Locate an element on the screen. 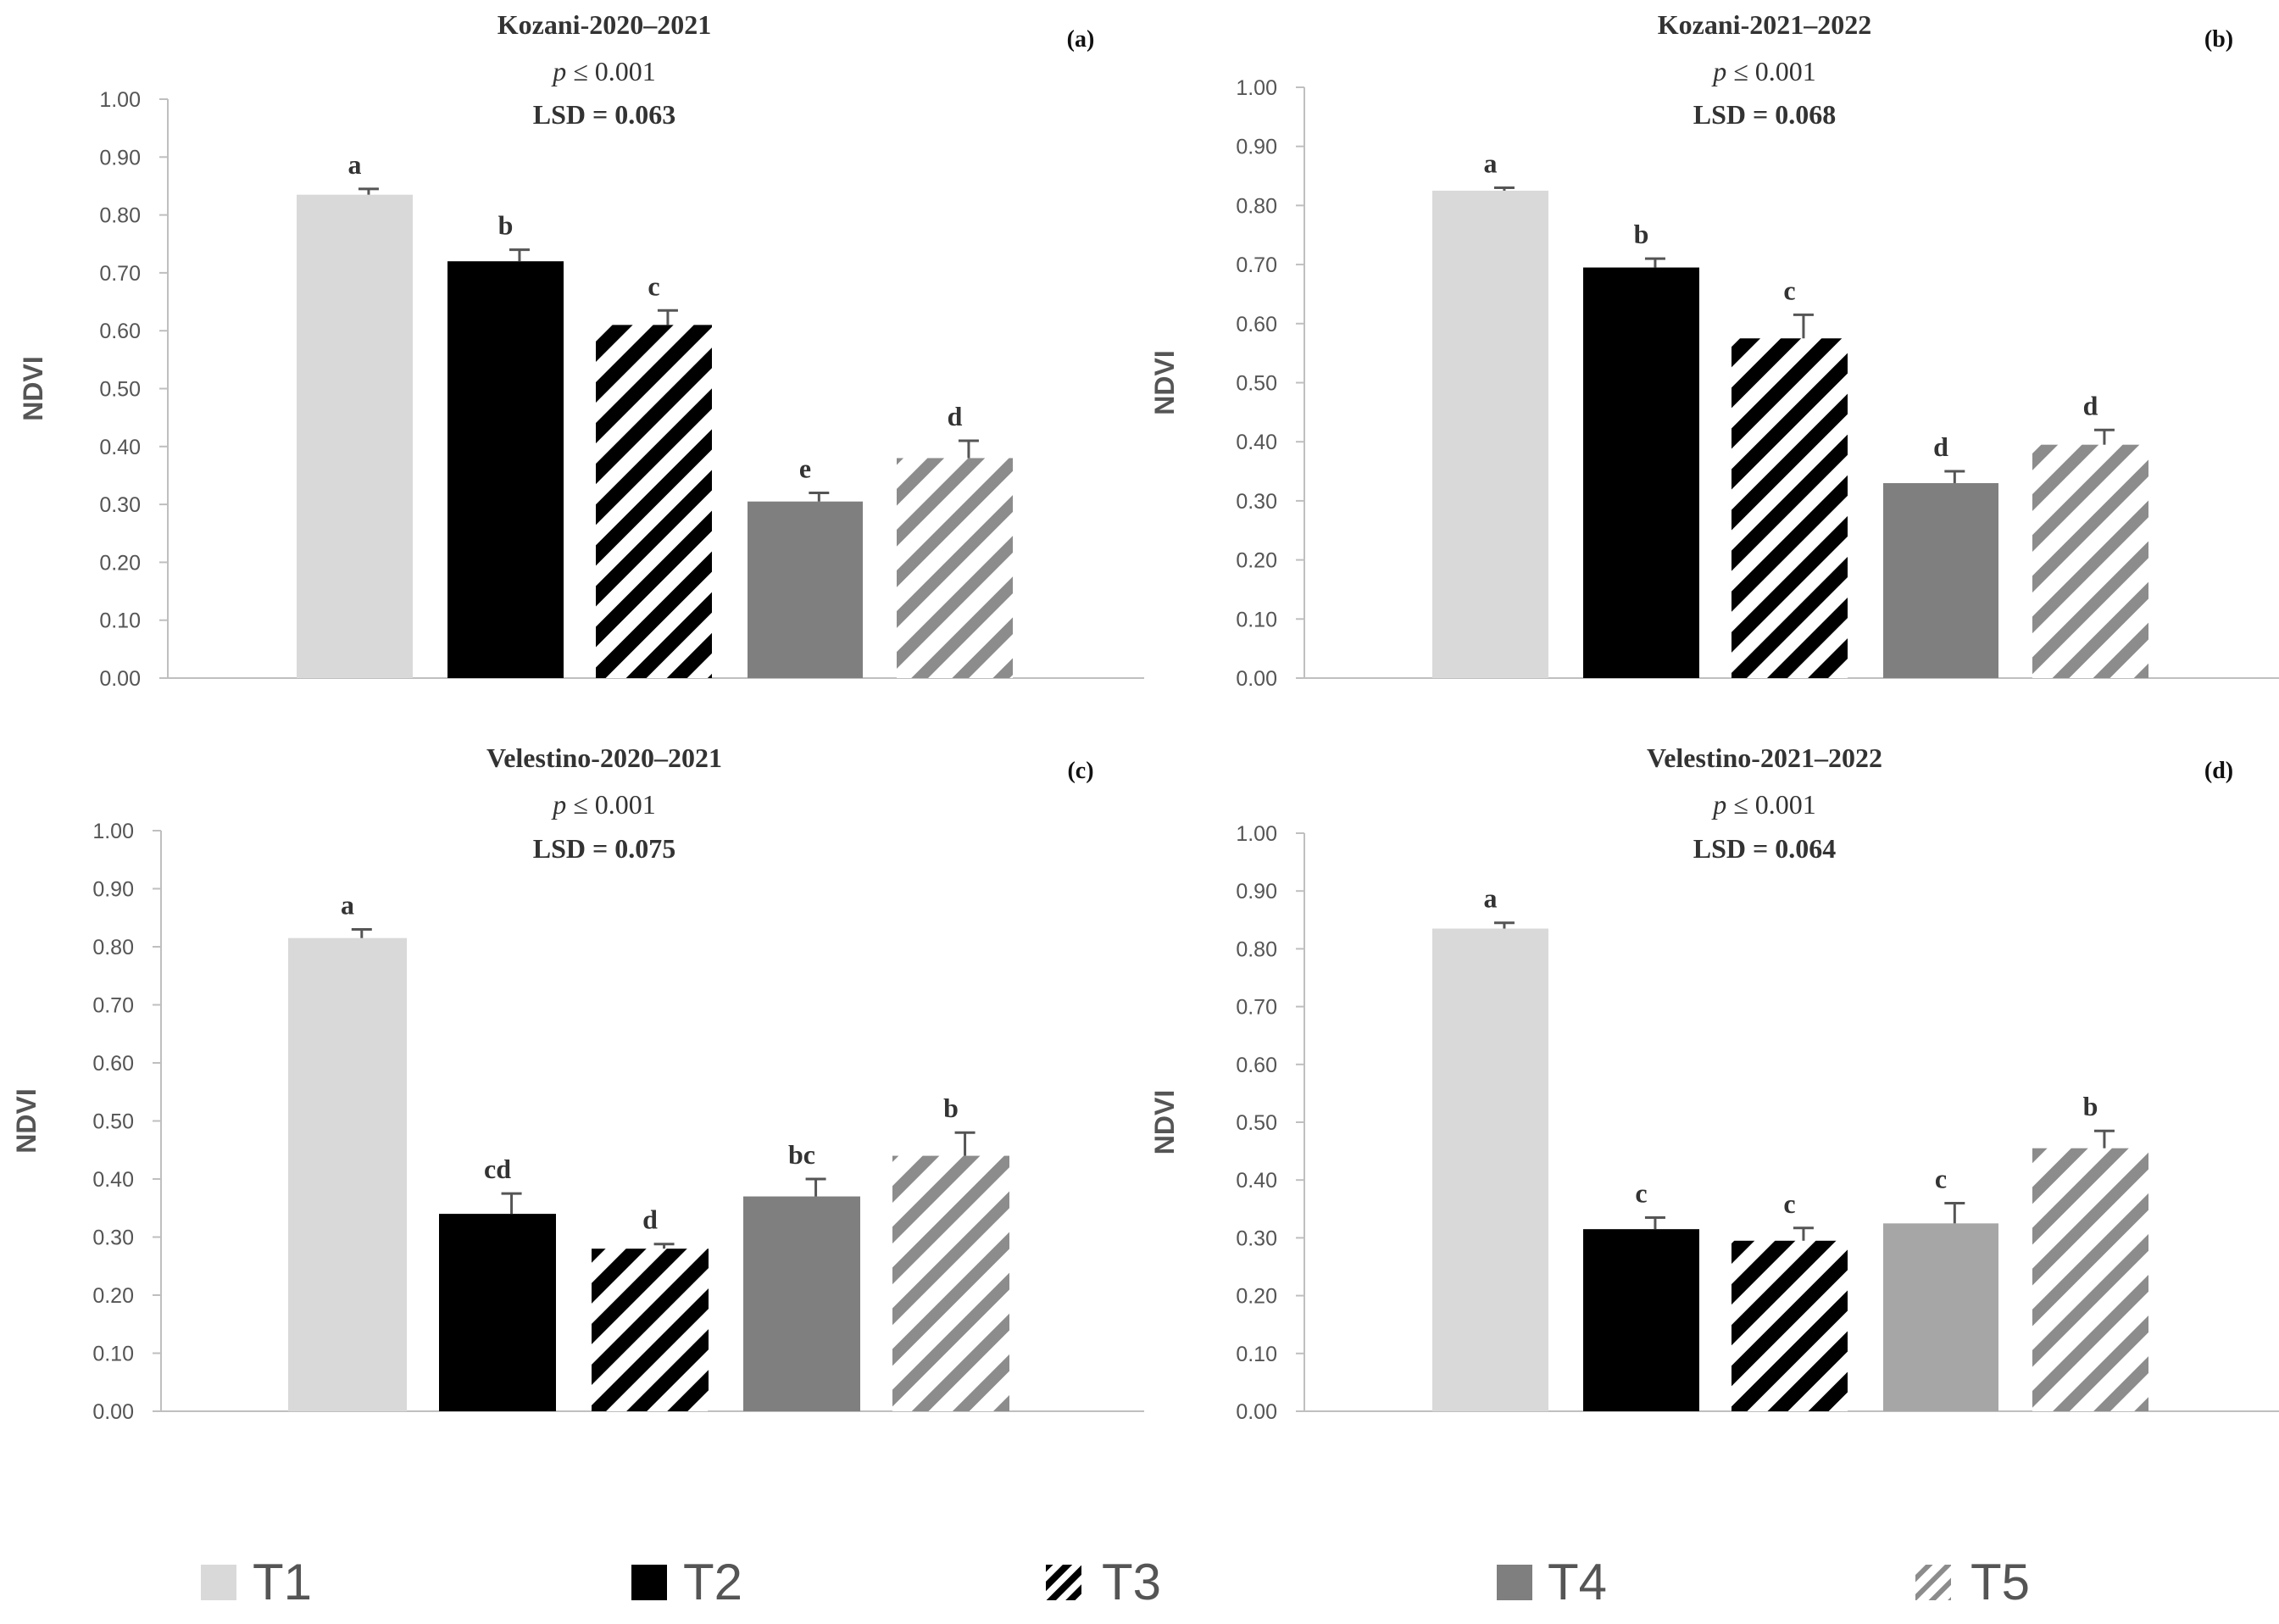 This screenshot has height=1624, width=2279. legend-item-t2: T2 is located at coordinates (686, 1582).